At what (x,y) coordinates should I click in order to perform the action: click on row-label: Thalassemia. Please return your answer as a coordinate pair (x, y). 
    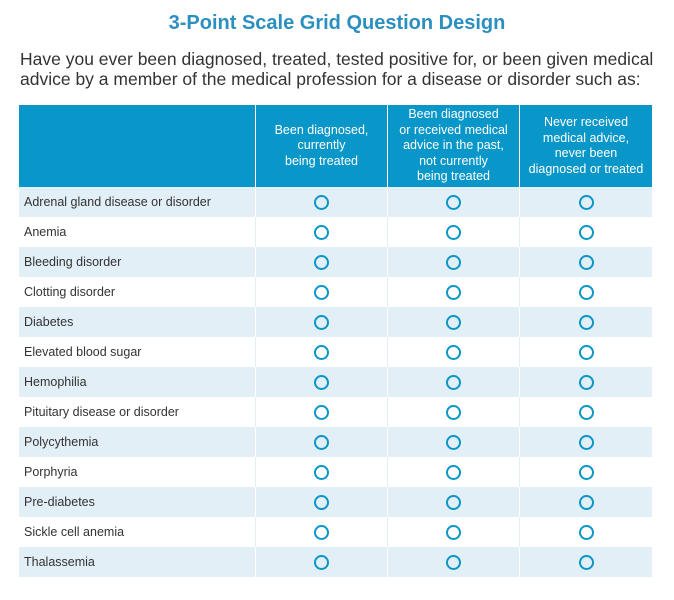
    Looking at the image, I should click on (59, 562).